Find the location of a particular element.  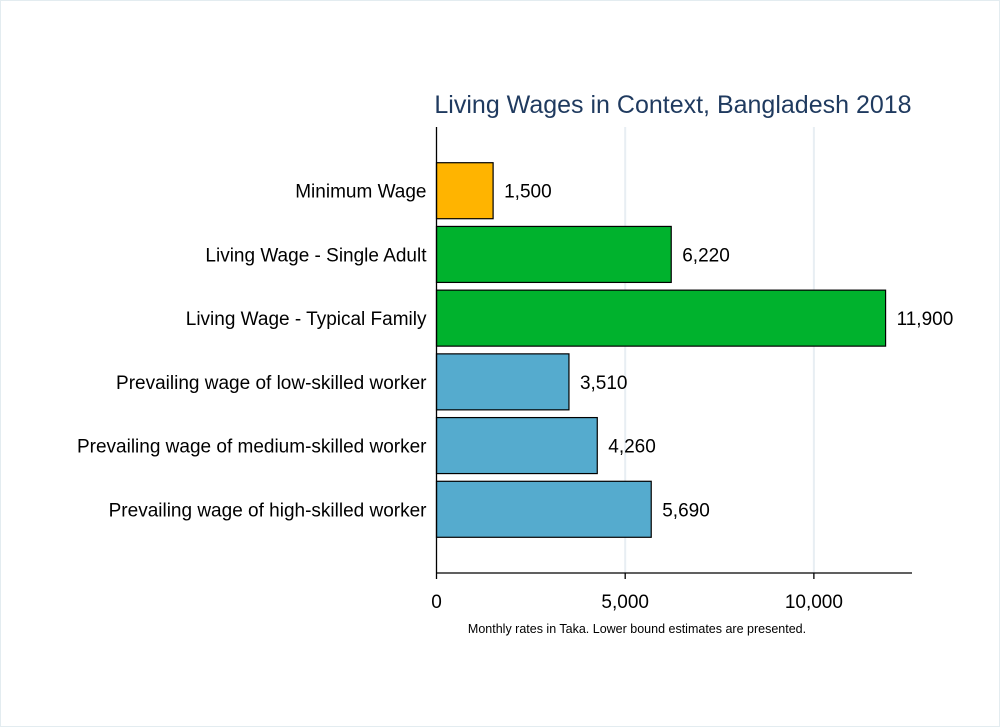

x-tick-label: 5,000 is located at coordinates (625, 602).